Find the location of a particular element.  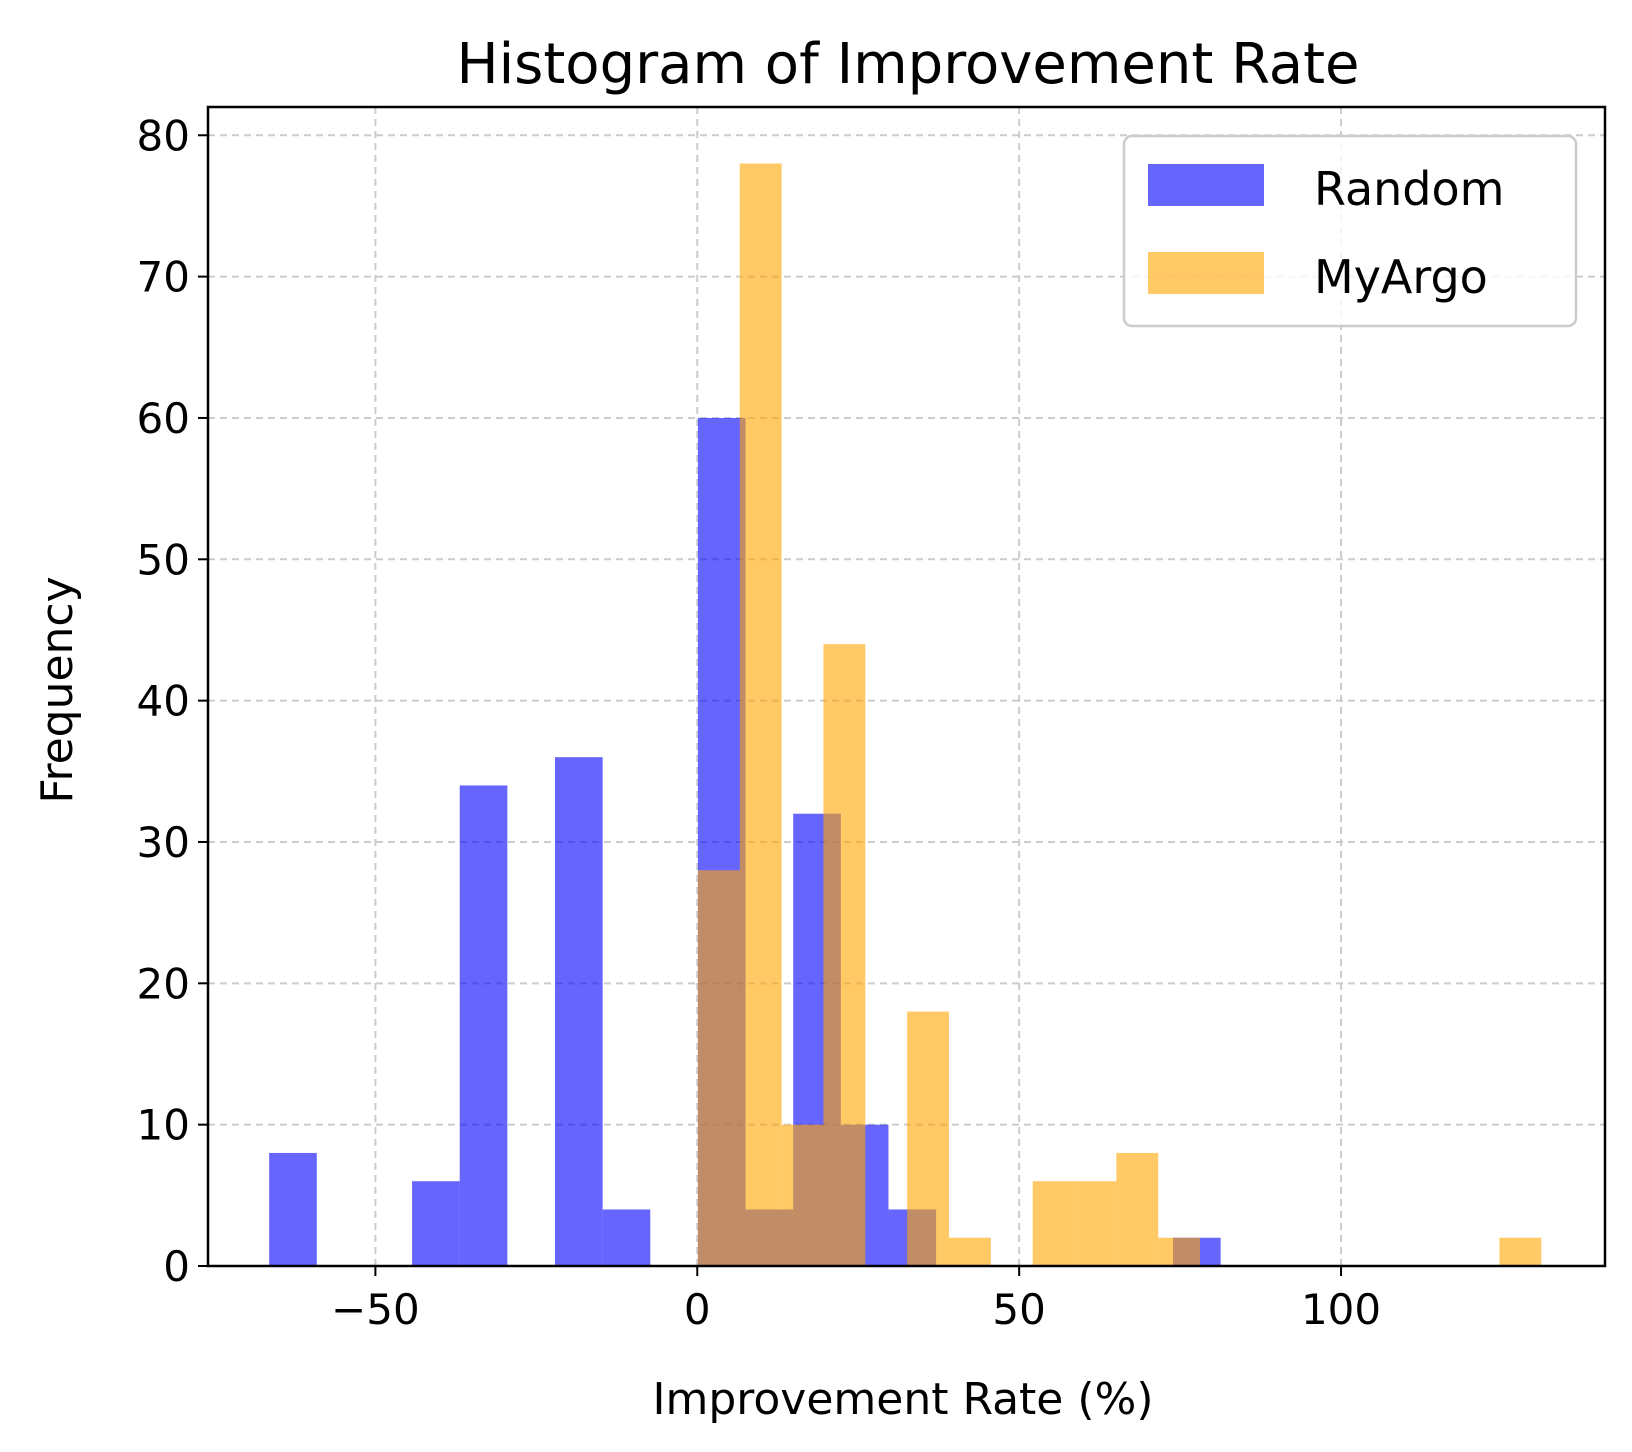

x-tick-label: 50 is located at coordinates (1018, 1309).